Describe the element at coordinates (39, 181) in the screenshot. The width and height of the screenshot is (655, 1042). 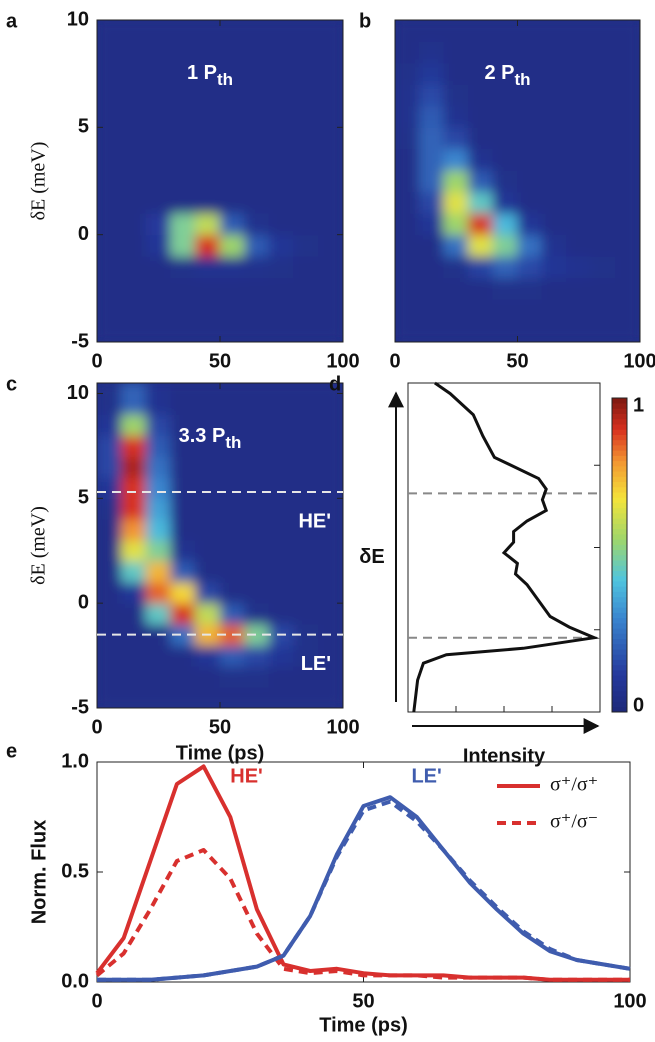
I see `y-axis-label: δE (meV)` at that location.